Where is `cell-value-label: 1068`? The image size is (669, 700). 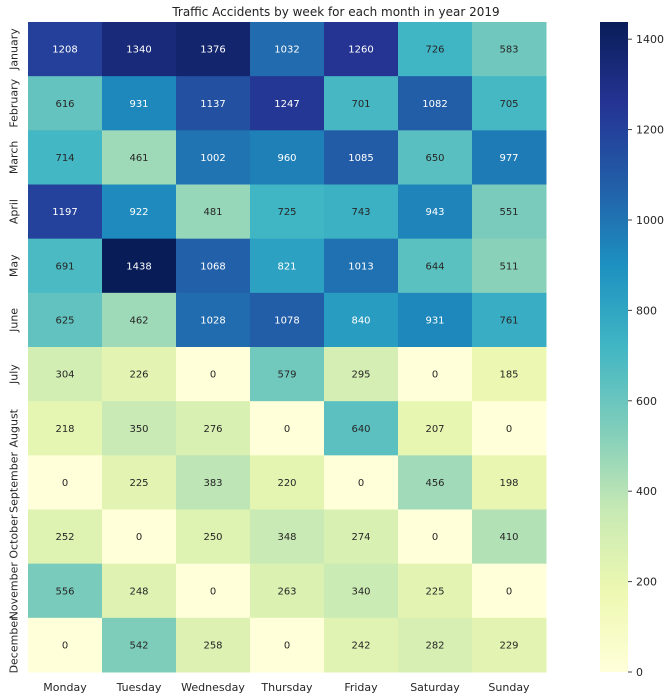
cell-value-label: 1068 is located at coordinates (212, 266).